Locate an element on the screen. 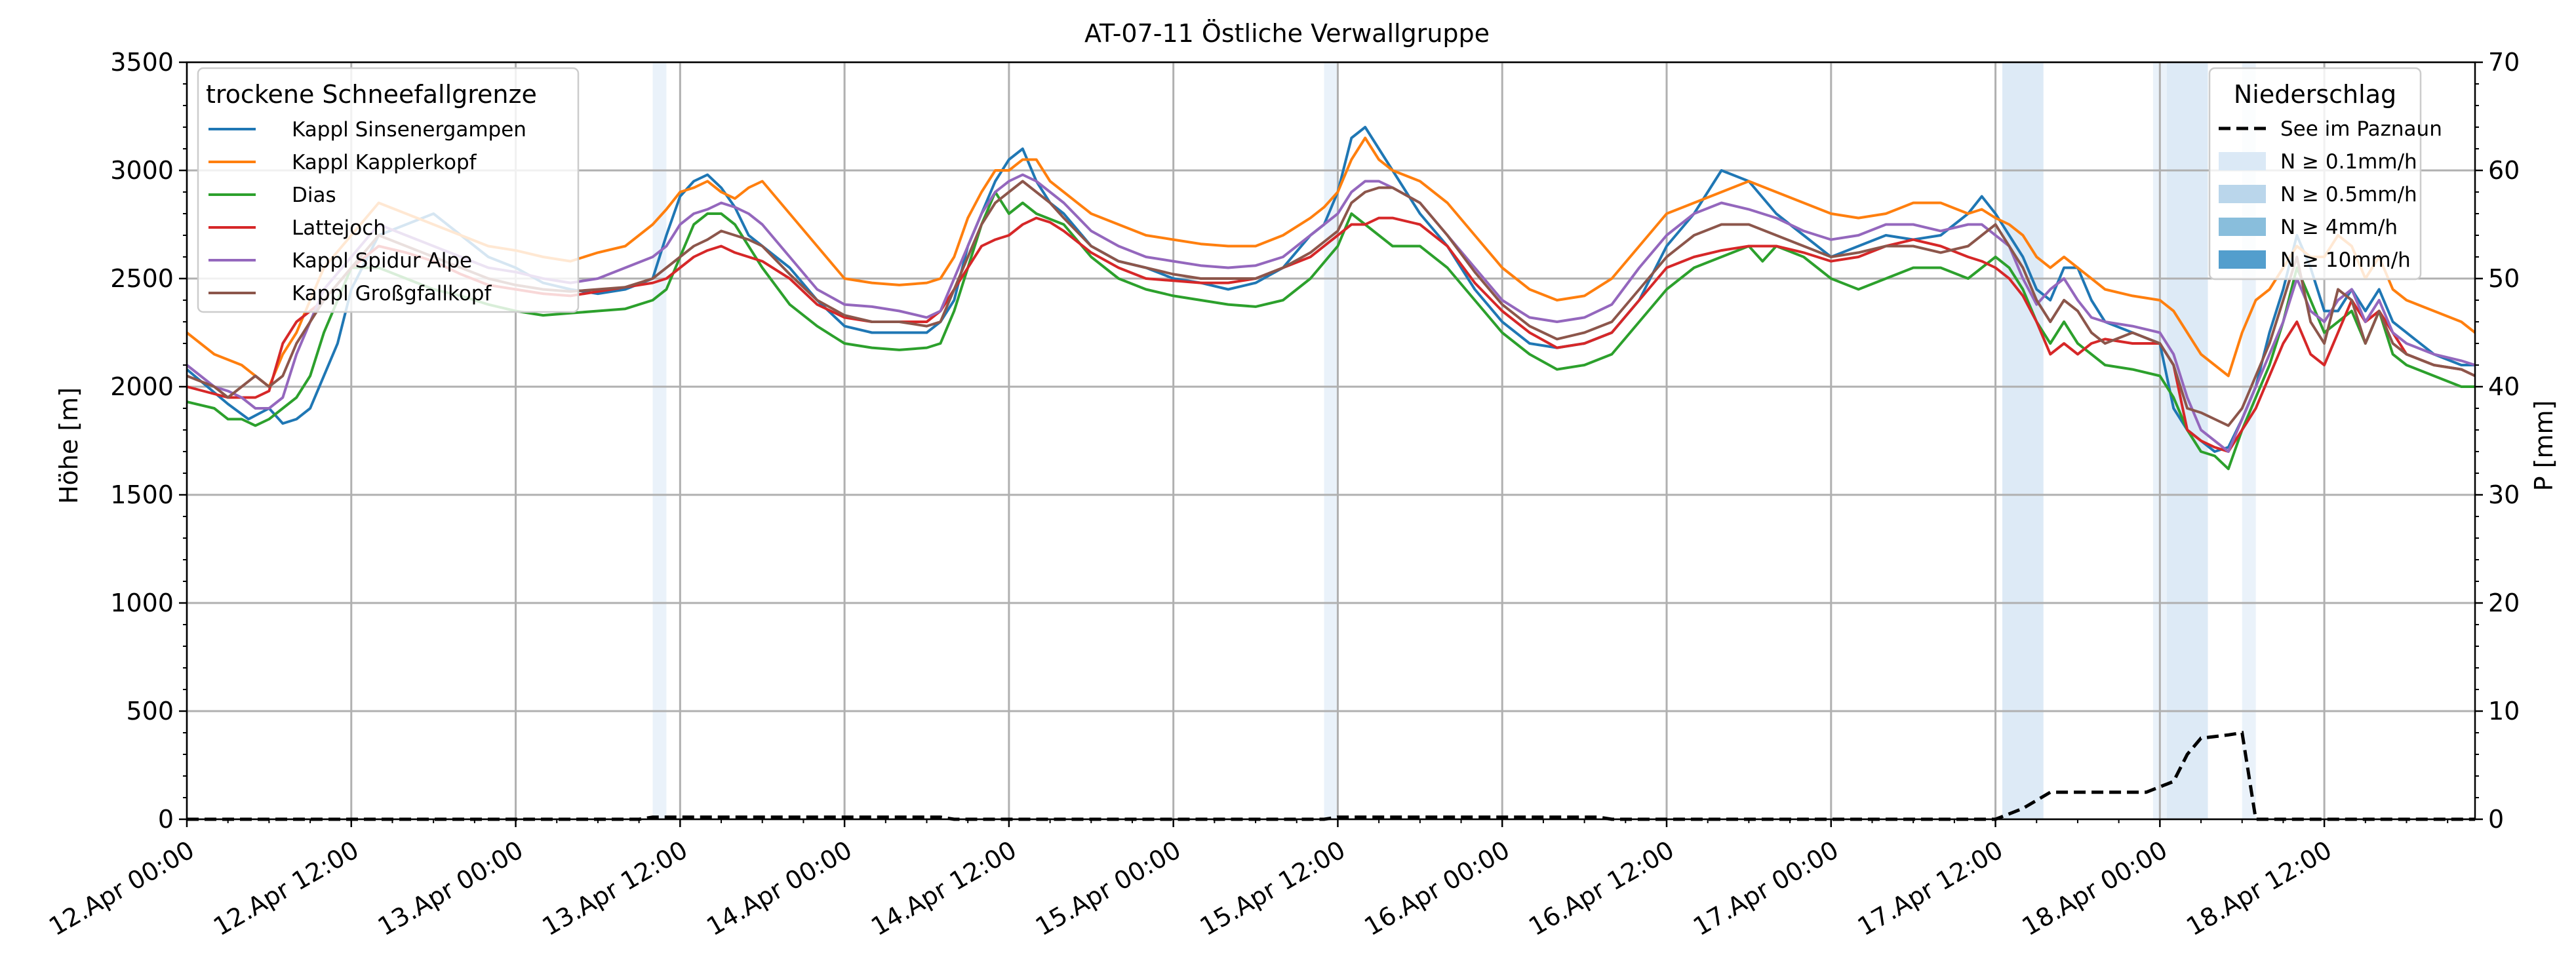  legend-left-label-2: Dias is located at coordinates (314, 195).